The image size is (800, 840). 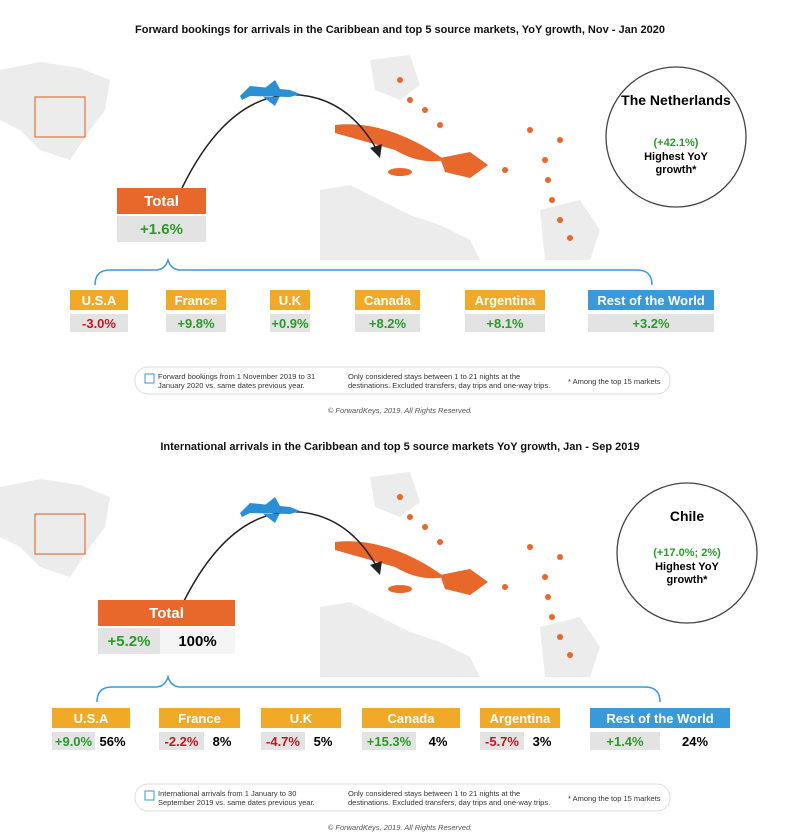 What do you see at coordinates (196, 323) in the screenshot?
I see `market-growth: +9.8%` at bounding box center [196, 323].